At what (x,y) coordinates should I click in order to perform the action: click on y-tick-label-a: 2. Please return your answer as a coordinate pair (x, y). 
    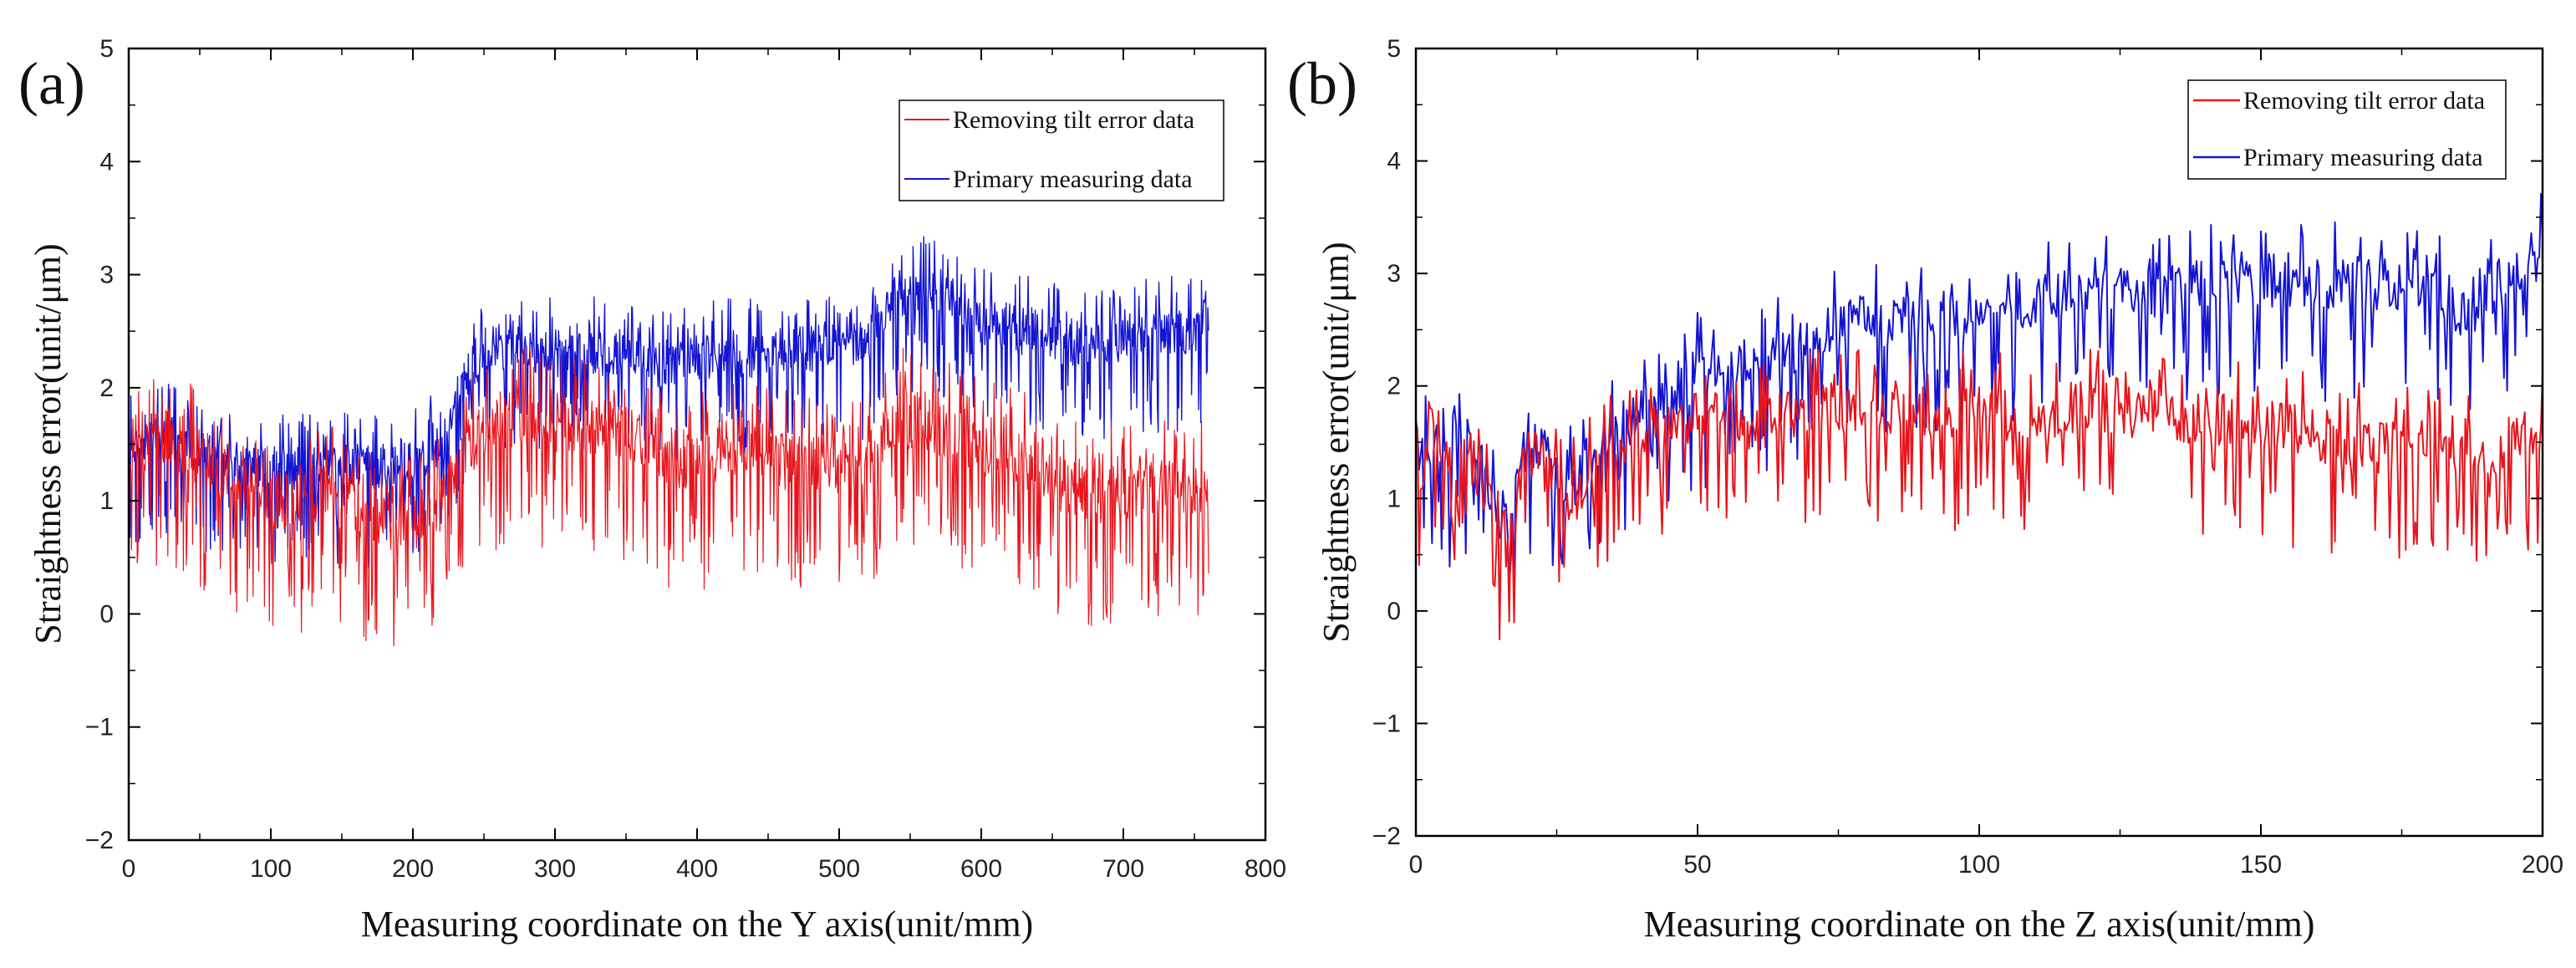
    Looking at the image, I should click on (106, 388).